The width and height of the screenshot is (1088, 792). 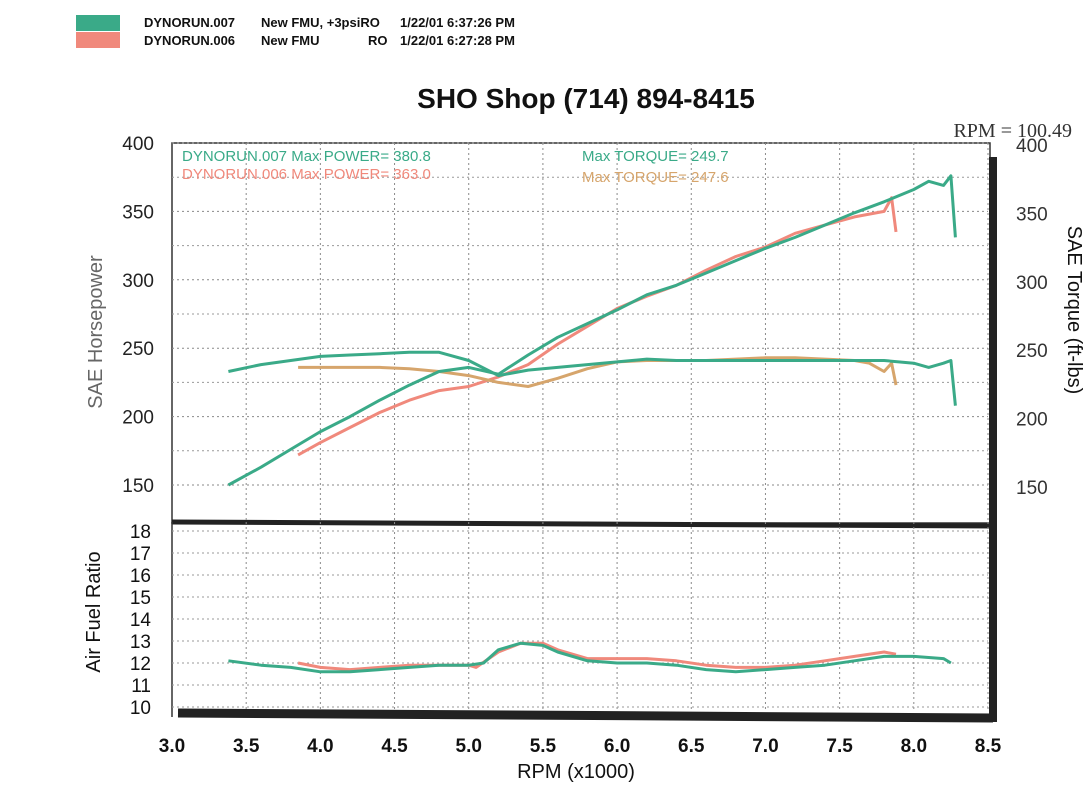 What do you see at coordinates (378, 40) in the screenshot?
I see `legend-ro-006: RO` at bounding box center [378, 40].